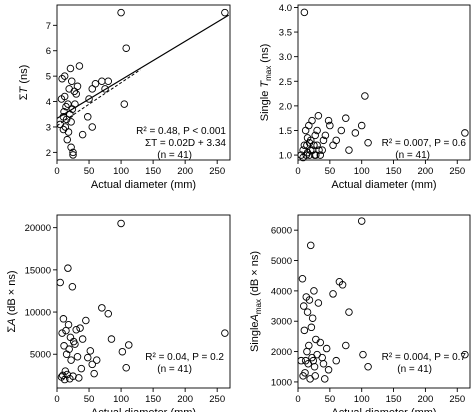 The image size is (474, 412). Describe the element at coordinates (24, 83) in the screenshot. I see `y-axis-label: ΣT (ns)` at that location.